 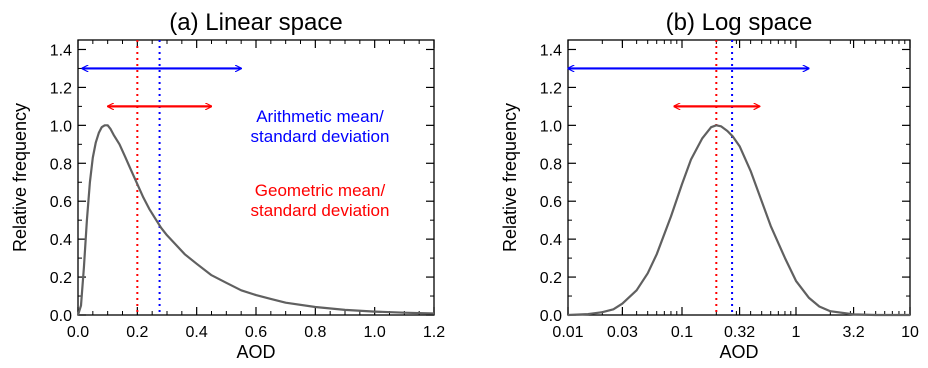 I want to click on x-tick-label: 0.03, so click(x=622, y=332).